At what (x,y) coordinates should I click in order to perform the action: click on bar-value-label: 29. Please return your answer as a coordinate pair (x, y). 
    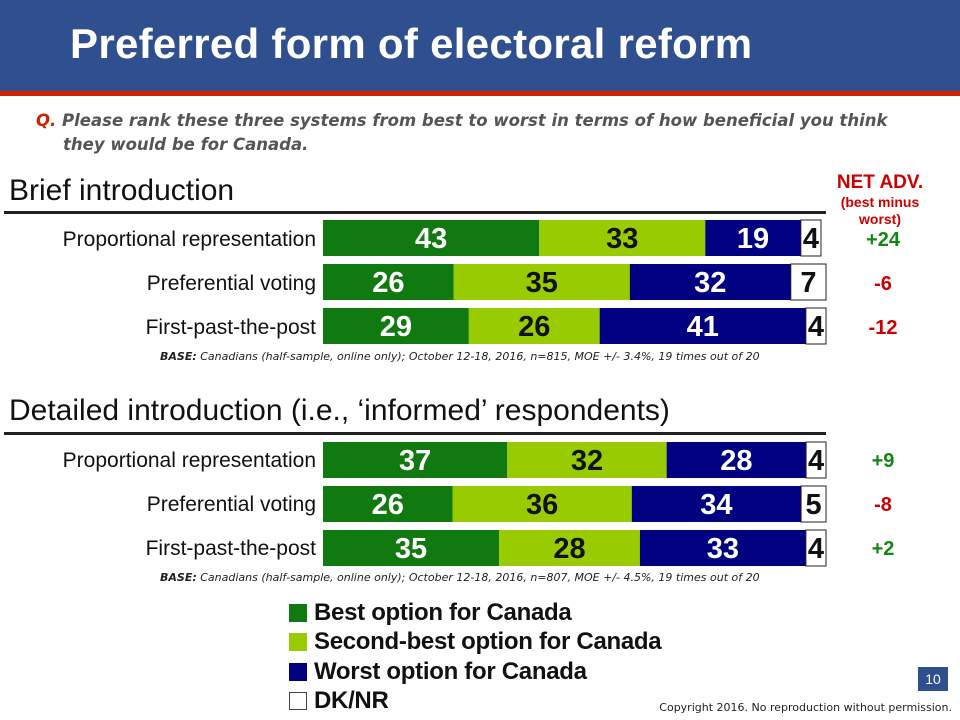
    Looking at the image, I should click on (396, 327).